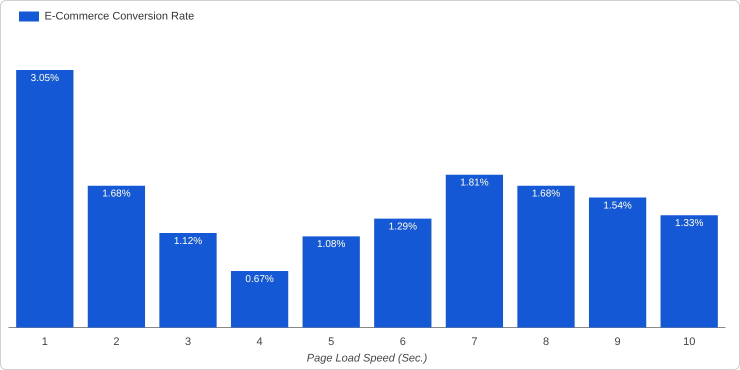 The image size is (740, 370). I want to click on x-tick-label: 2, so click(116, 342).